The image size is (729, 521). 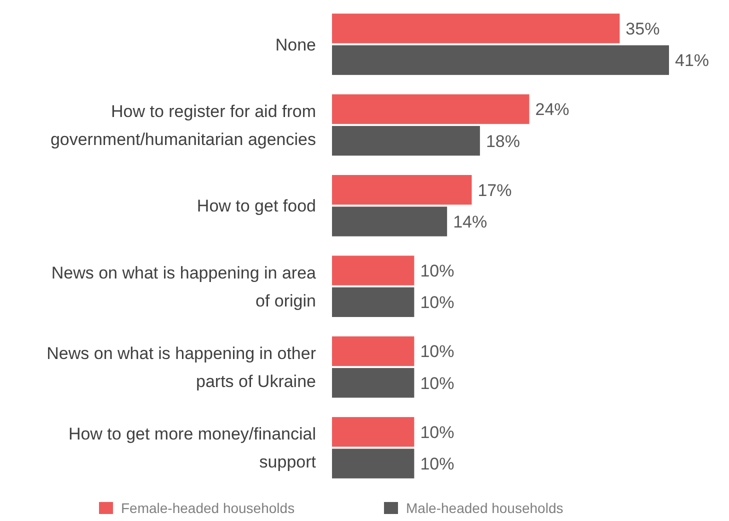 What do you see at coordinates (192, 448) in the screenshot?
I see `y-tick-label: How to get more money/financial support` at bounding box center [192, 448].